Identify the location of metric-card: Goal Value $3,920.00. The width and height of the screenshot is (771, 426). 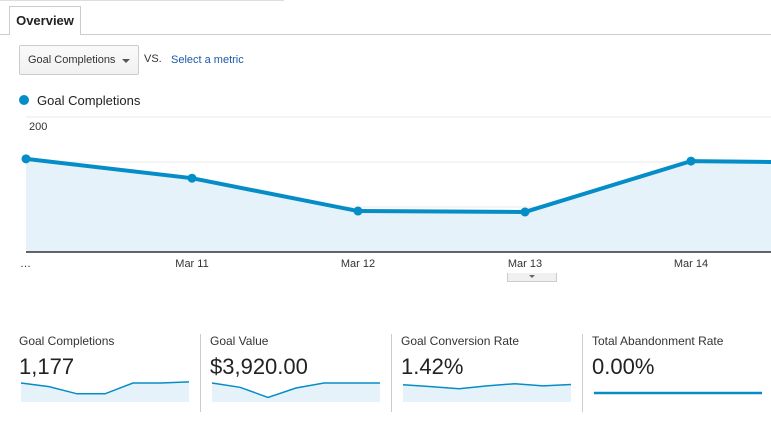
(305, 373).